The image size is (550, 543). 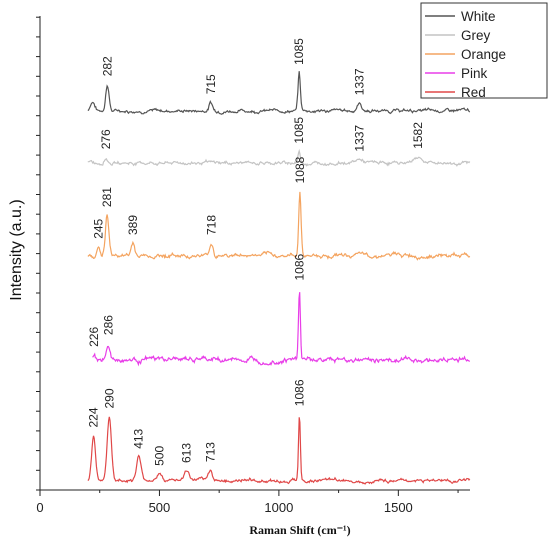 I want to click on y-axis-ticks, so click(x=38, y=253).